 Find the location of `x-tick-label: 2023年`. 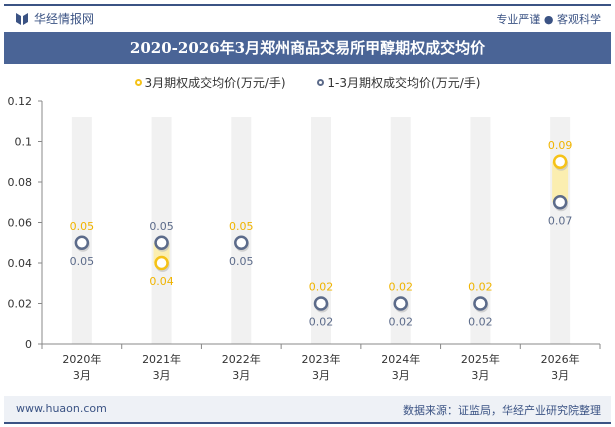

x-tick-label: 2023年 is located at coordinates (321, 359).